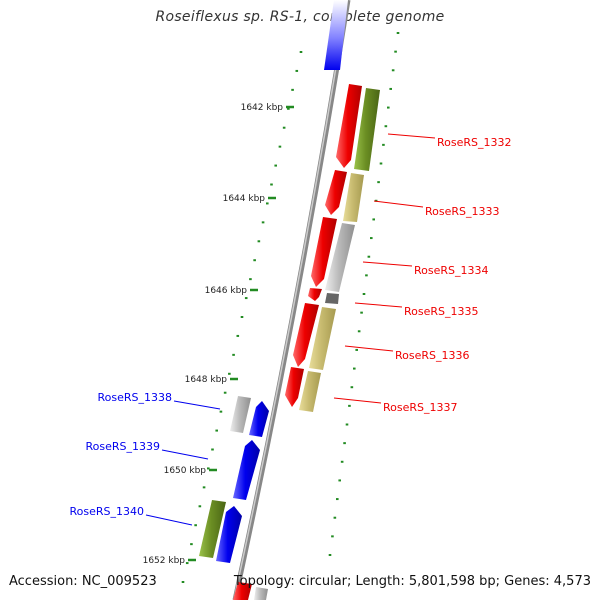 Image resolution: width=600 pixels, height=600 pixels. What do you see at coordinates (441, 311) in the screenshot?
I see `gene-label-forward: RoseRS_1335` at bounding box center [441, 311].